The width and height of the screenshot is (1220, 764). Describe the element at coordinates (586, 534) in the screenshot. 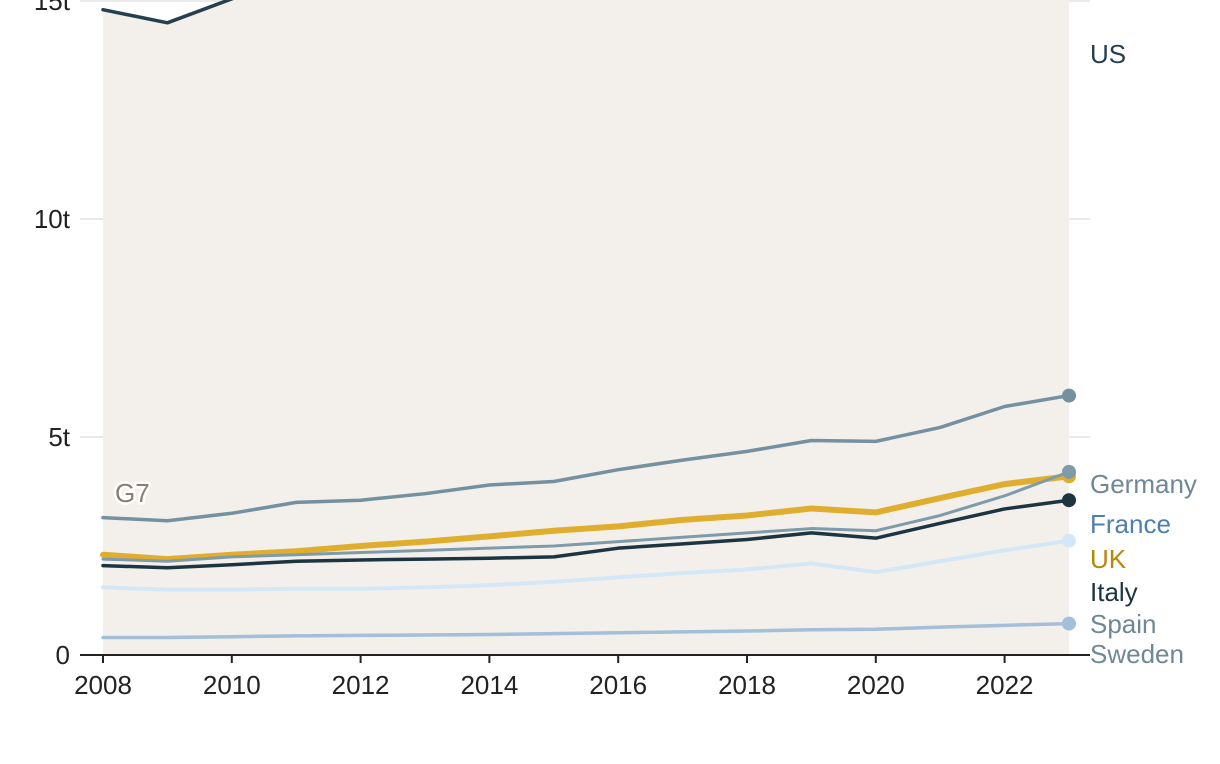

I see `series-line-italy` at that location.